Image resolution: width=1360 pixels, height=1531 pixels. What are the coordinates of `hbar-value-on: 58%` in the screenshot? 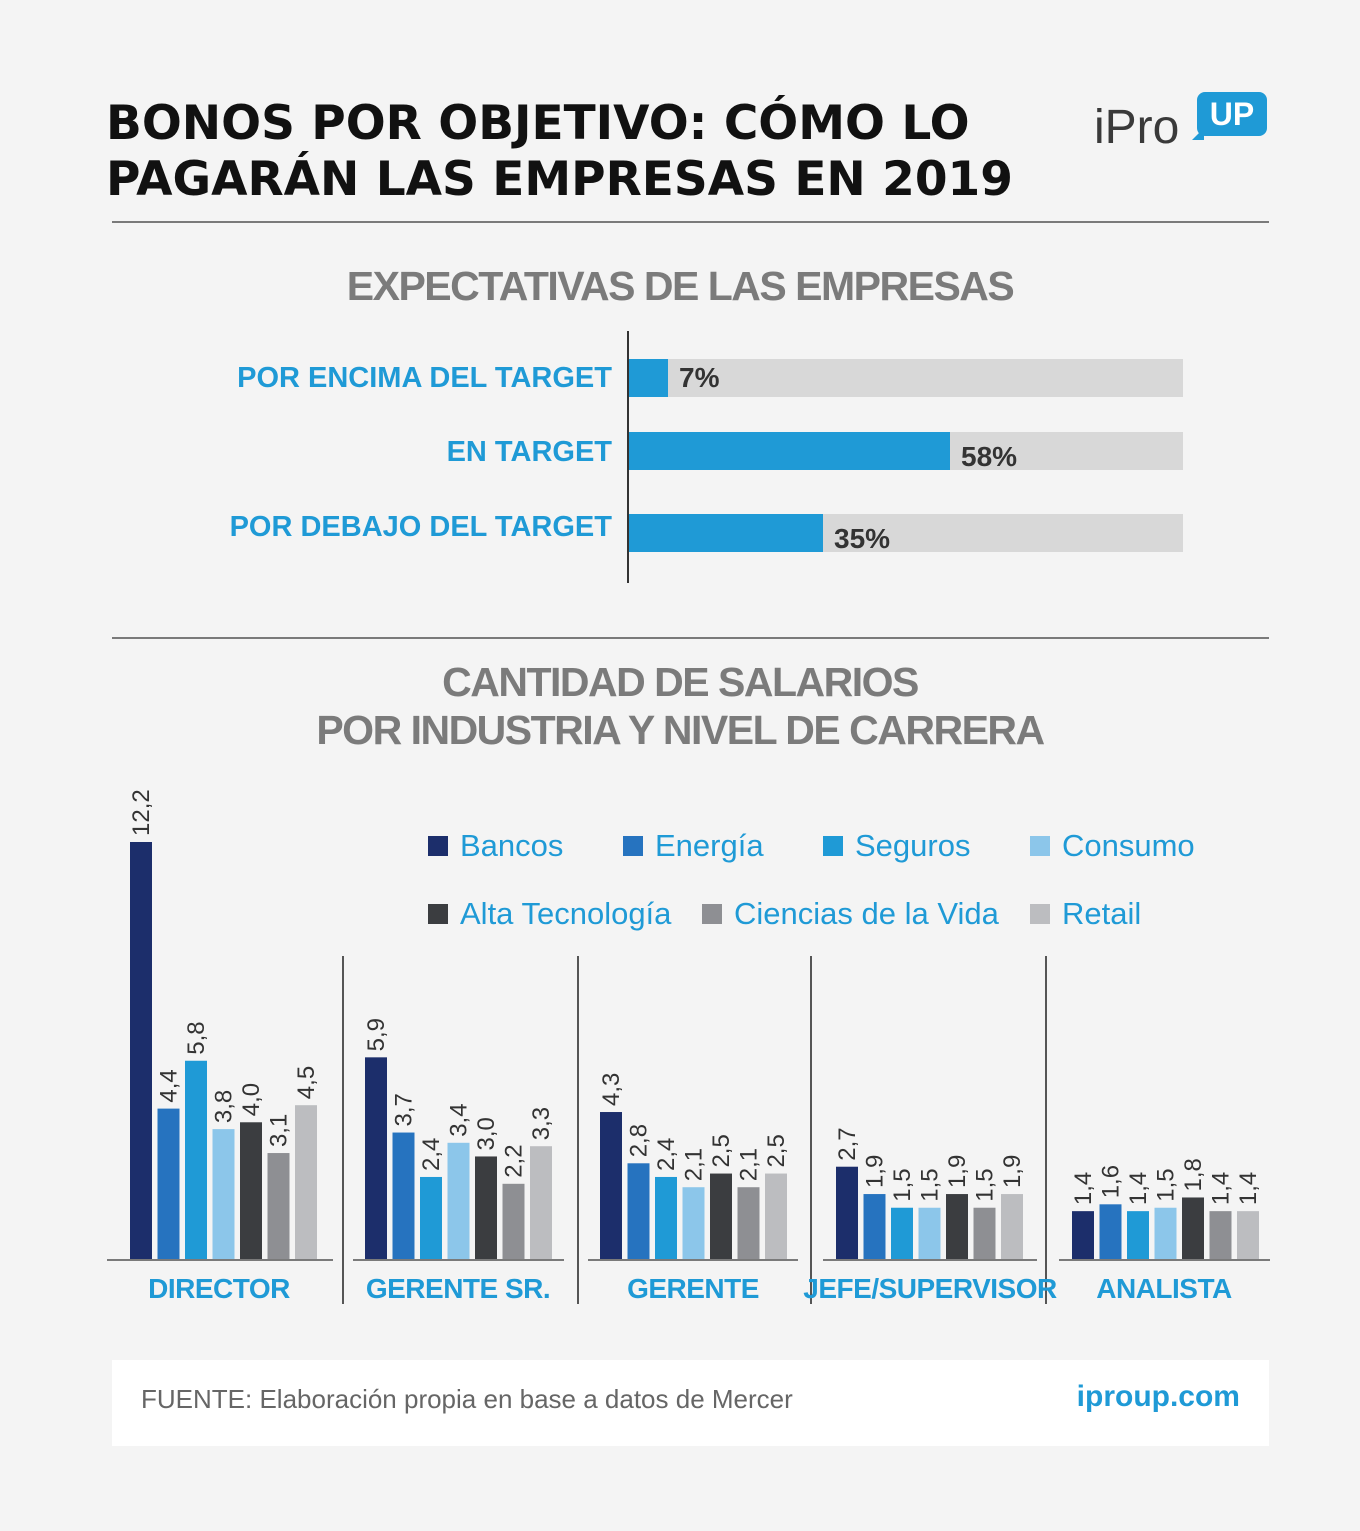 It's located at (989, 456).